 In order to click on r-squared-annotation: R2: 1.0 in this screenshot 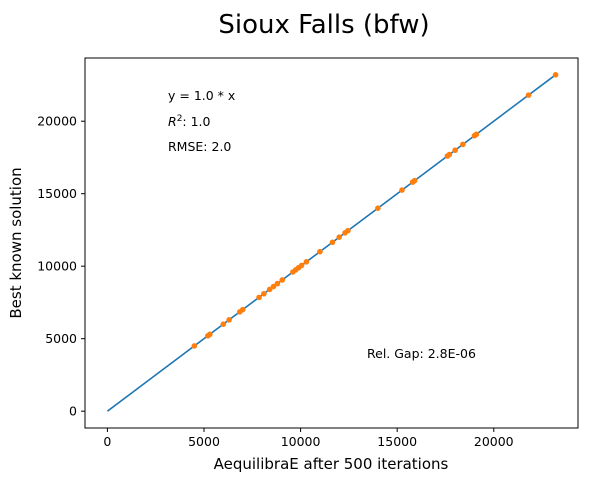, I will do `click(189, 121)`.